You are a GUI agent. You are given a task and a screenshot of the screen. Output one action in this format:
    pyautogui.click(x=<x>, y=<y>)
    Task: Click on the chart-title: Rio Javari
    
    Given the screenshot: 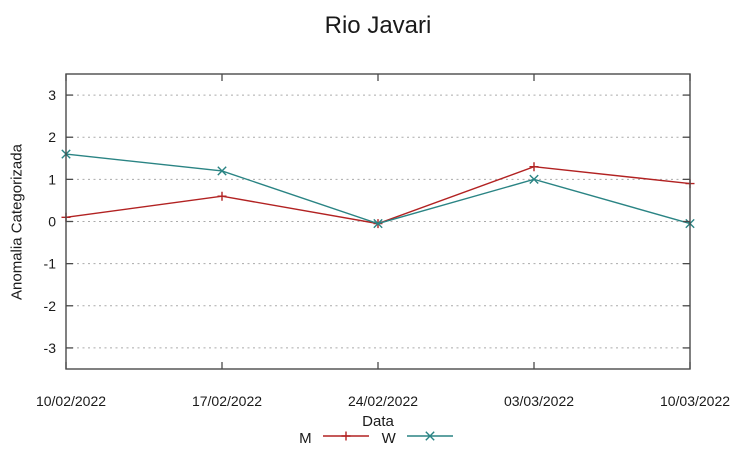 What is the action you would take?
    pyautogui.click(x=378, y=25)
    